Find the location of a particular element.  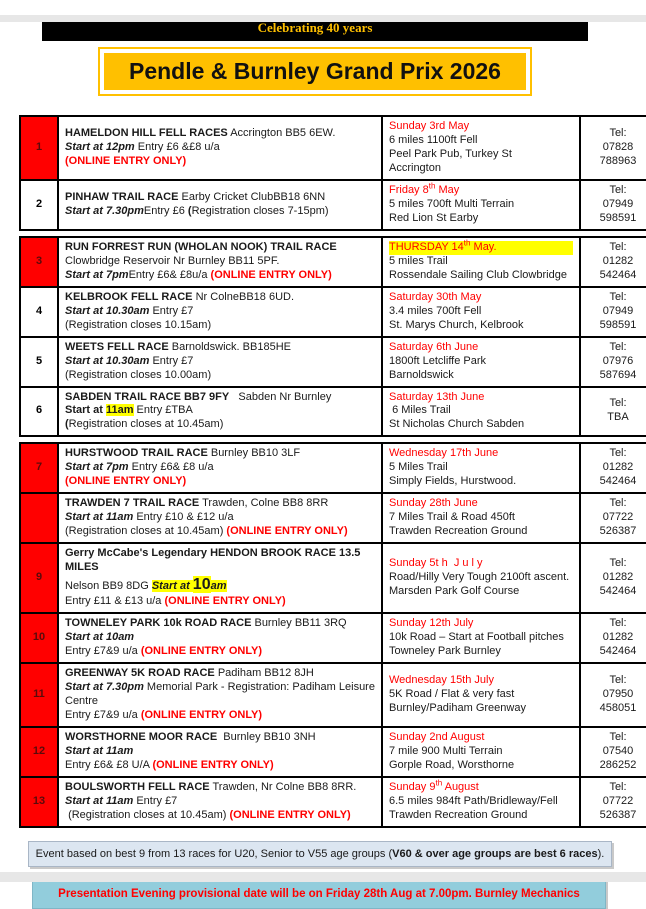

date-line: 5 miles Trail is located at coordinates (418, 260).